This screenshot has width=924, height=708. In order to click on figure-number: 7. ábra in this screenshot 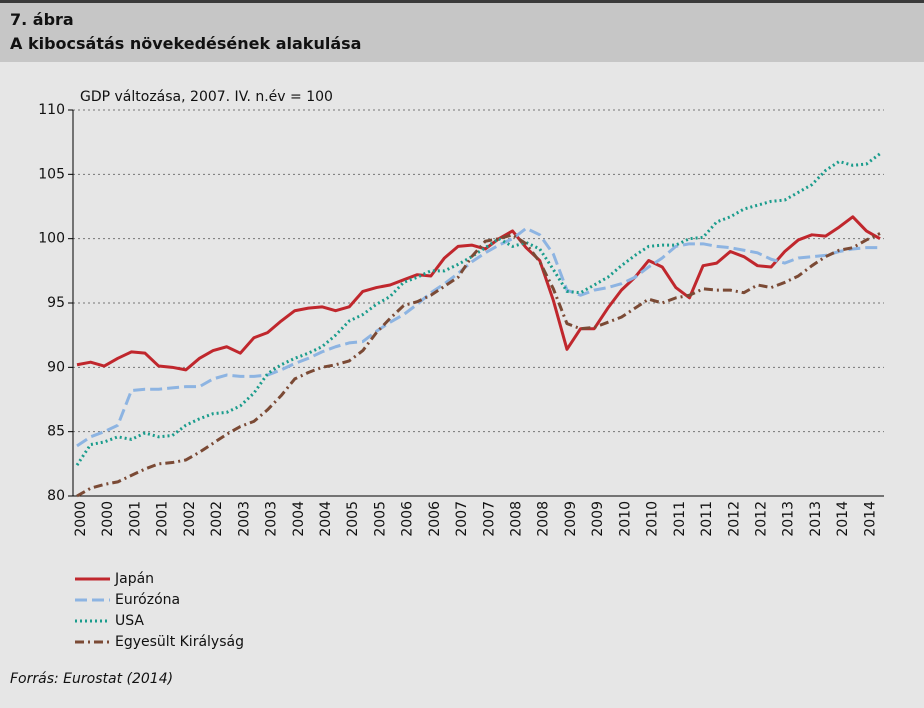, I will do `click(42, 19)`.